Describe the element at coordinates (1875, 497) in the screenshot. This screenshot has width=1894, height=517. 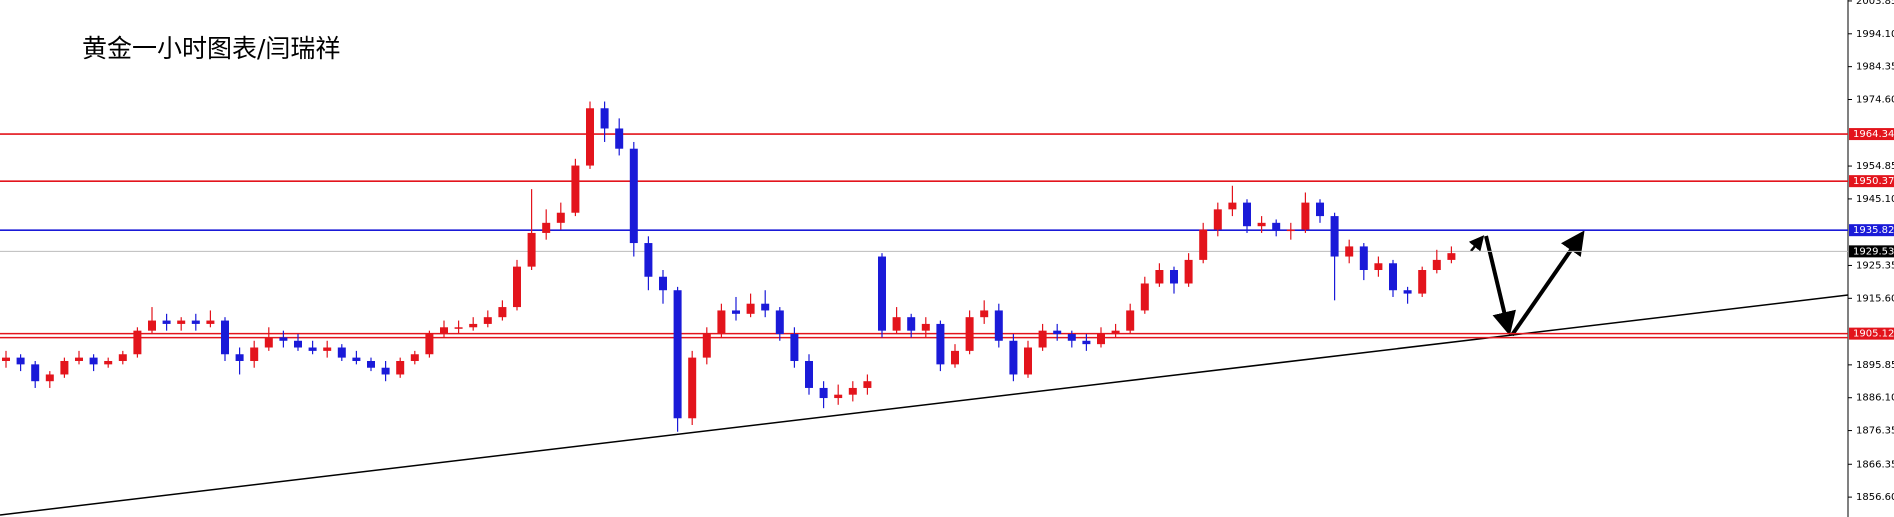
I see `y-tick-label: 1856.60` at that location.